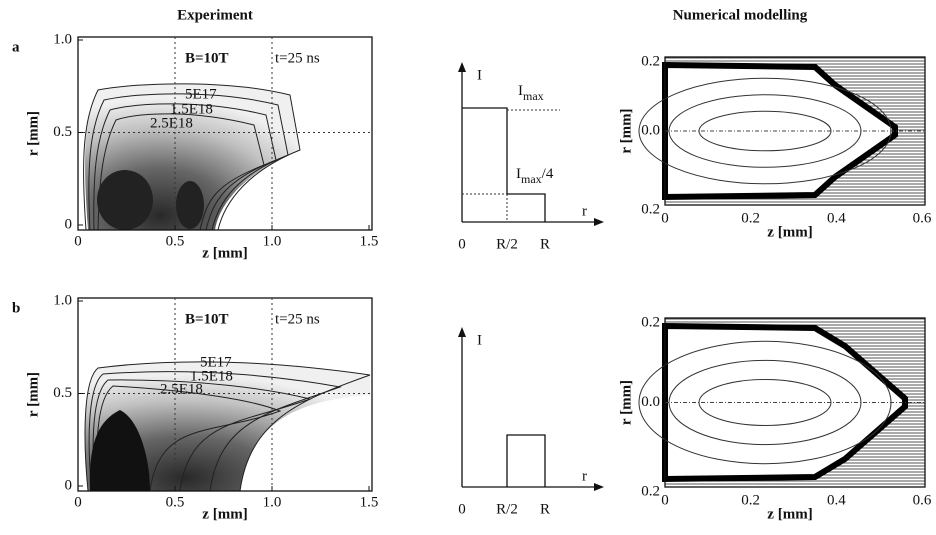  I want to click on level-label-tail: /4, so click(548, 174).